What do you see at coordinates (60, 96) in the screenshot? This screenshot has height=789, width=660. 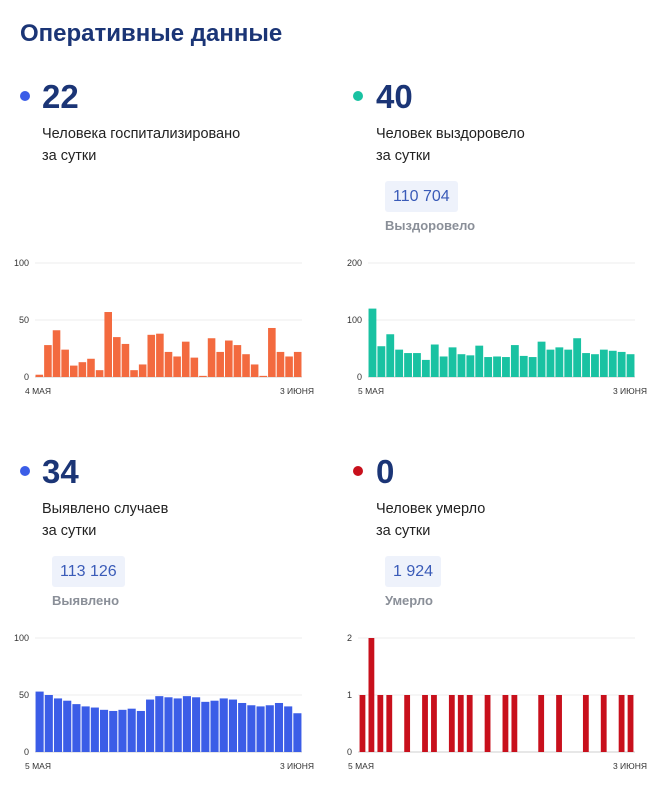 I see `hospitalized-value: 22` at bounding box center [60, 96].